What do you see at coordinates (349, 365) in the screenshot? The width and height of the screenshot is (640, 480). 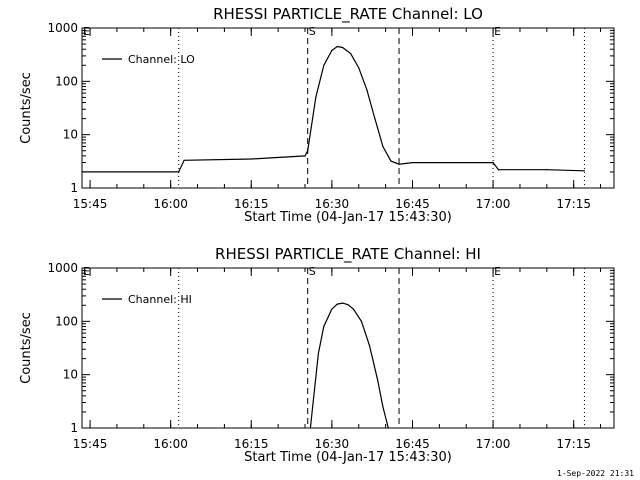 I see `series-line` at bounding box center [349, 365].